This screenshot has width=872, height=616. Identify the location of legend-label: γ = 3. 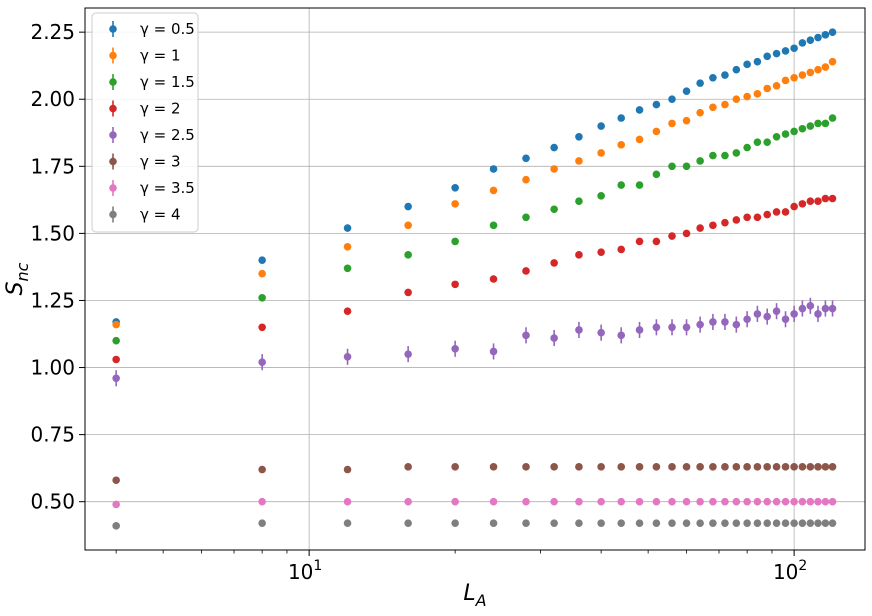
(160, 162).